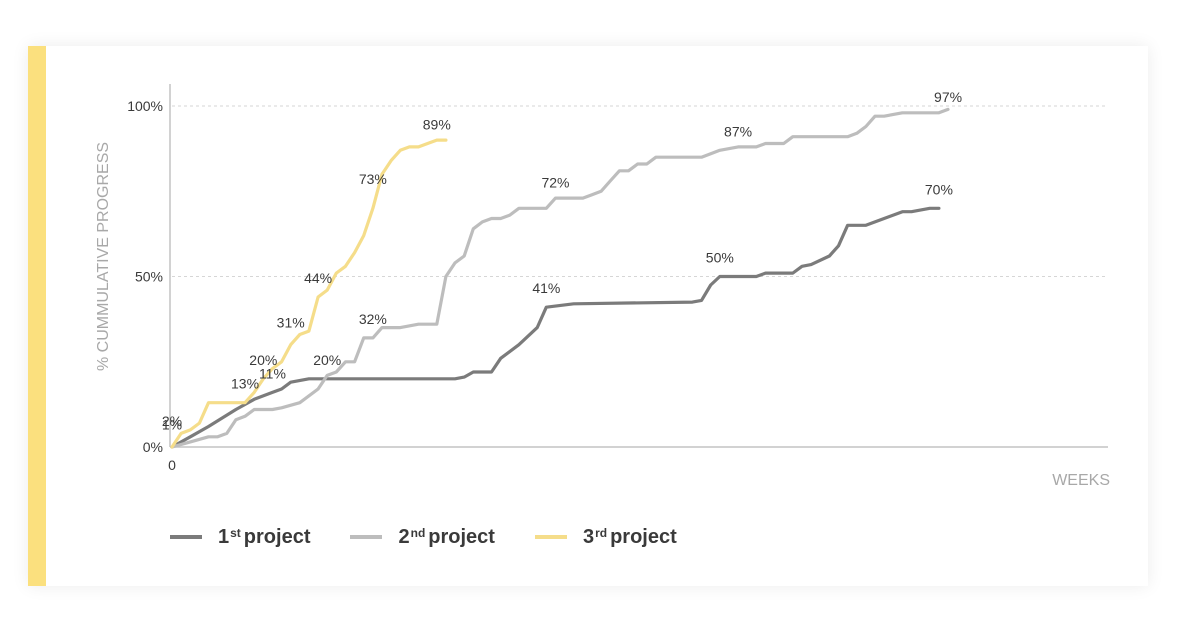 The height and width of the screenshot is (632, 1194). Describe the element at coordinates (149, 277) in the screenshot. I see `y-tick-label: 50%` at that location.